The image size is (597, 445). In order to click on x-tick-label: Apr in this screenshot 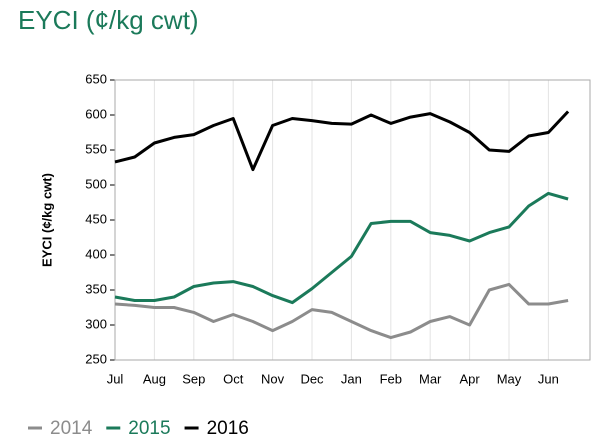, I will do `click(469, 378)`.